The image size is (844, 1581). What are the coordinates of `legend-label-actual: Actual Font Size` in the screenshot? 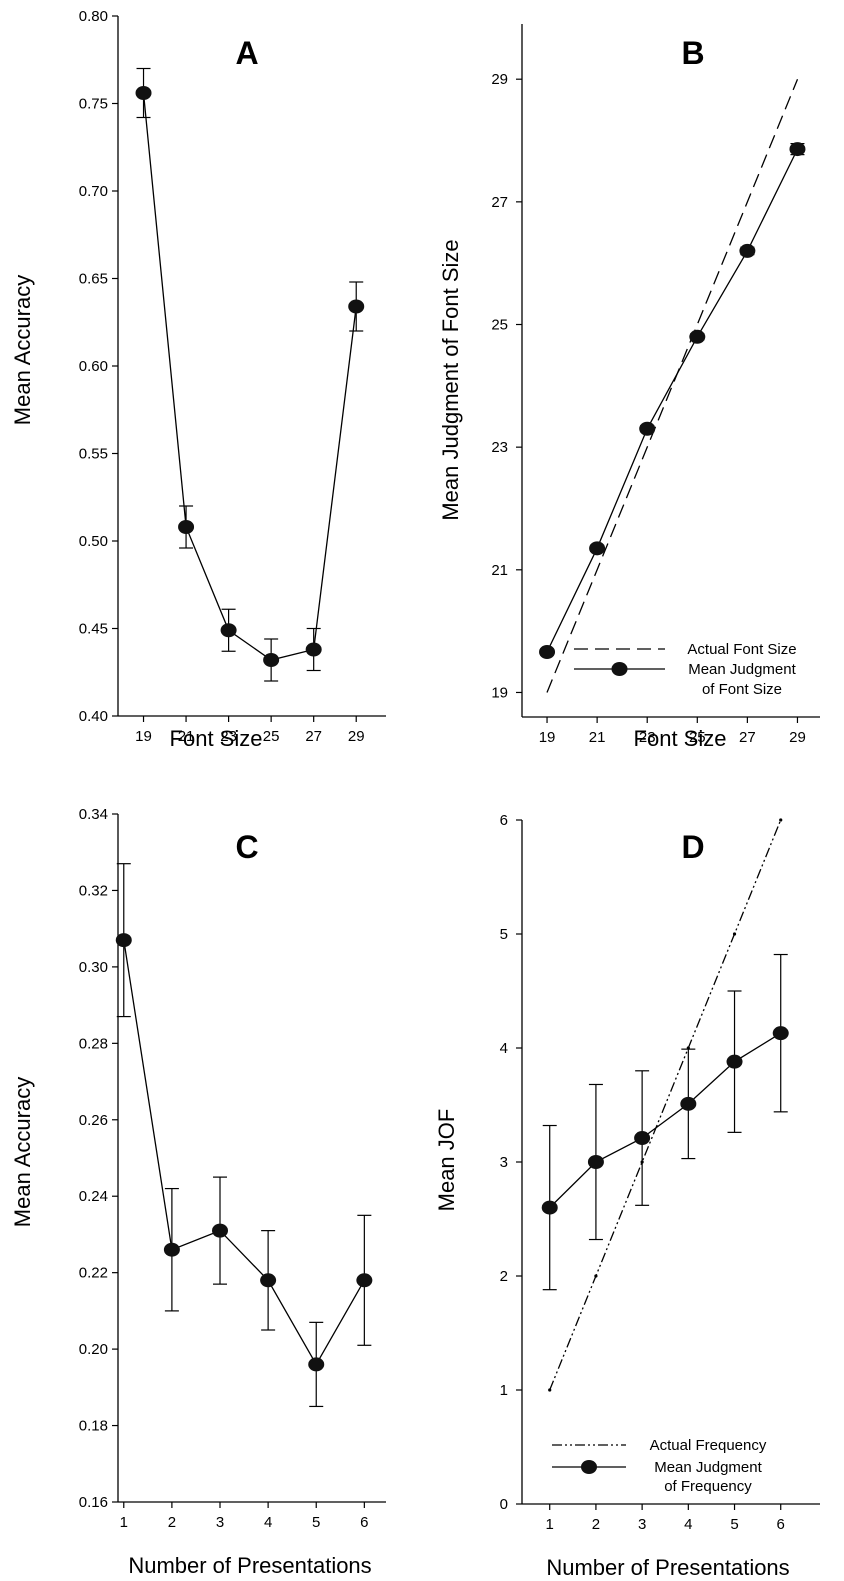 It's located at (741, 649).